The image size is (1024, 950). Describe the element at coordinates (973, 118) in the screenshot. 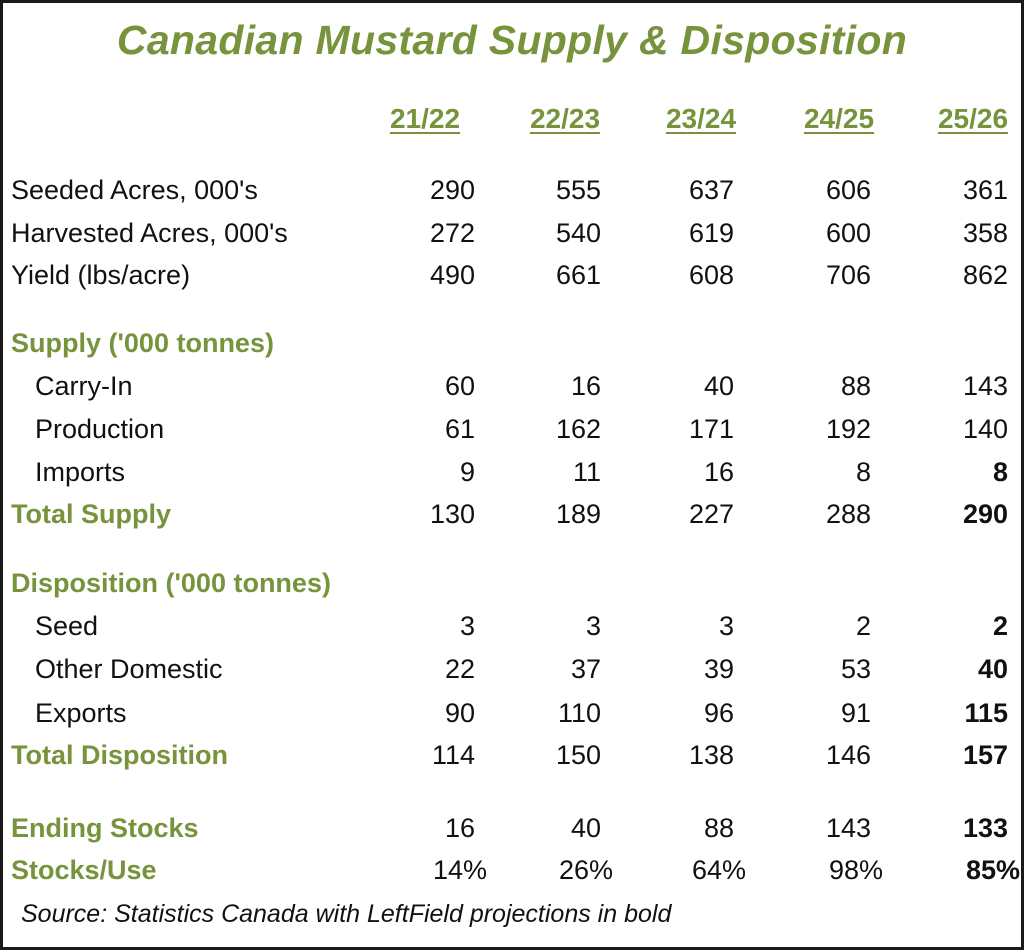

I see `column-header-25-26: 25/26` at that location.